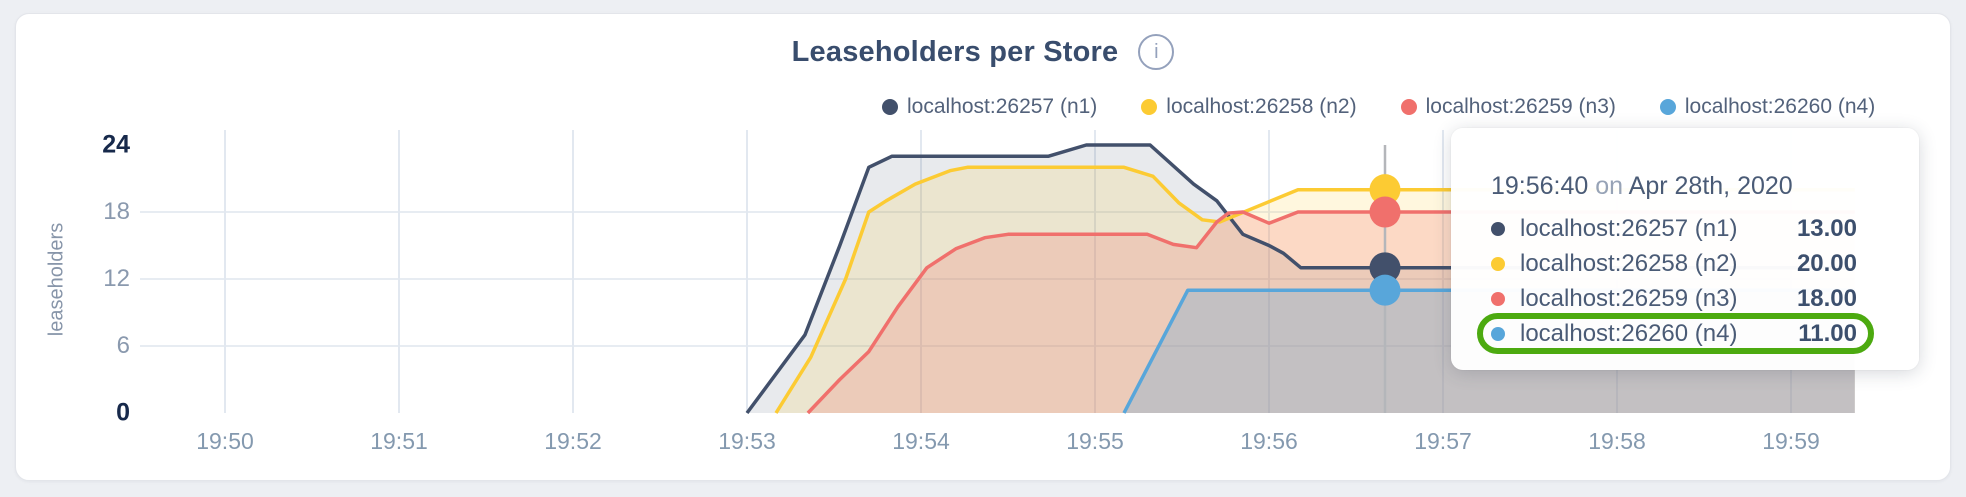 The image size is (1966, 497). I want to click on x-tick-label: 19:51, so click(399, 441).